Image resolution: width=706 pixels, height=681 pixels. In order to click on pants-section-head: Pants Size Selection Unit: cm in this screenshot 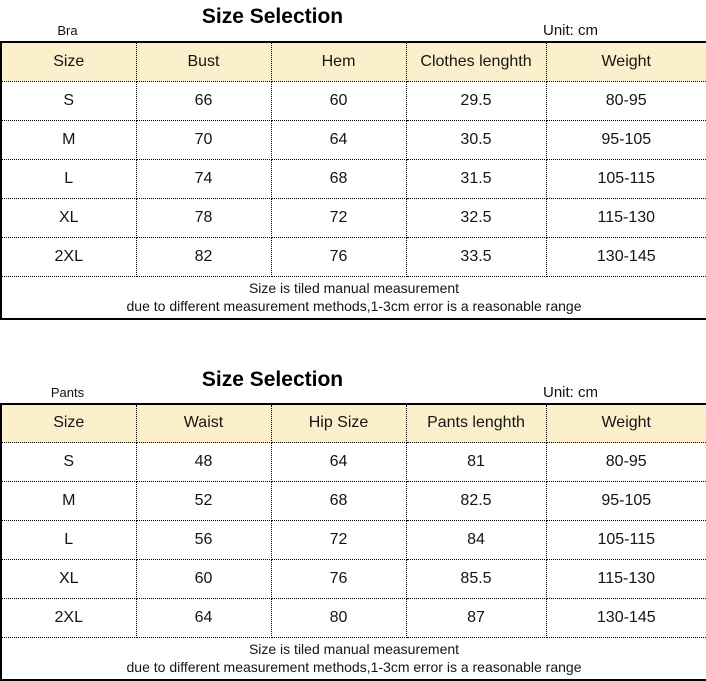, I will do `click(353, 383)`.